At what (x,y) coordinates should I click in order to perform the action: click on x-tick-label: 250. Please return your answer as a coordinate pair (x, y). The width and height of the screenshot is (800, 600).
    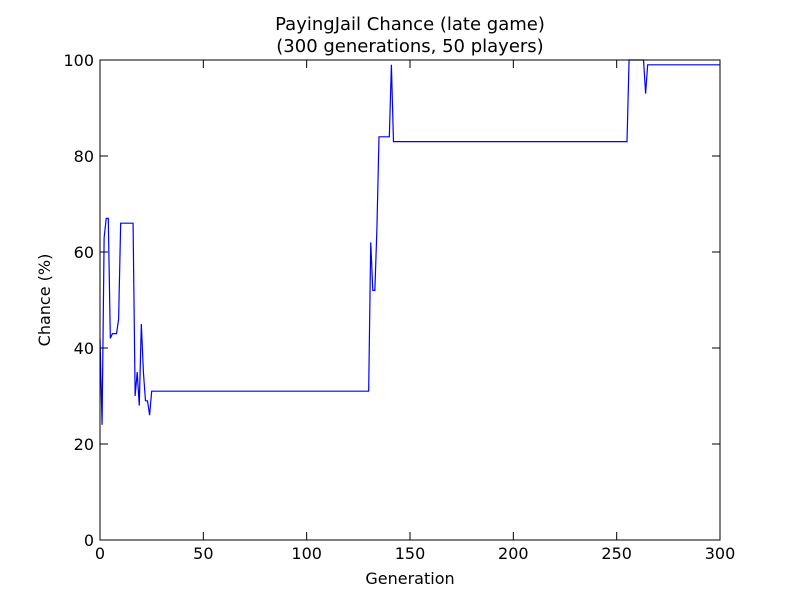
    Looking at the image, I should click on (616, 553).